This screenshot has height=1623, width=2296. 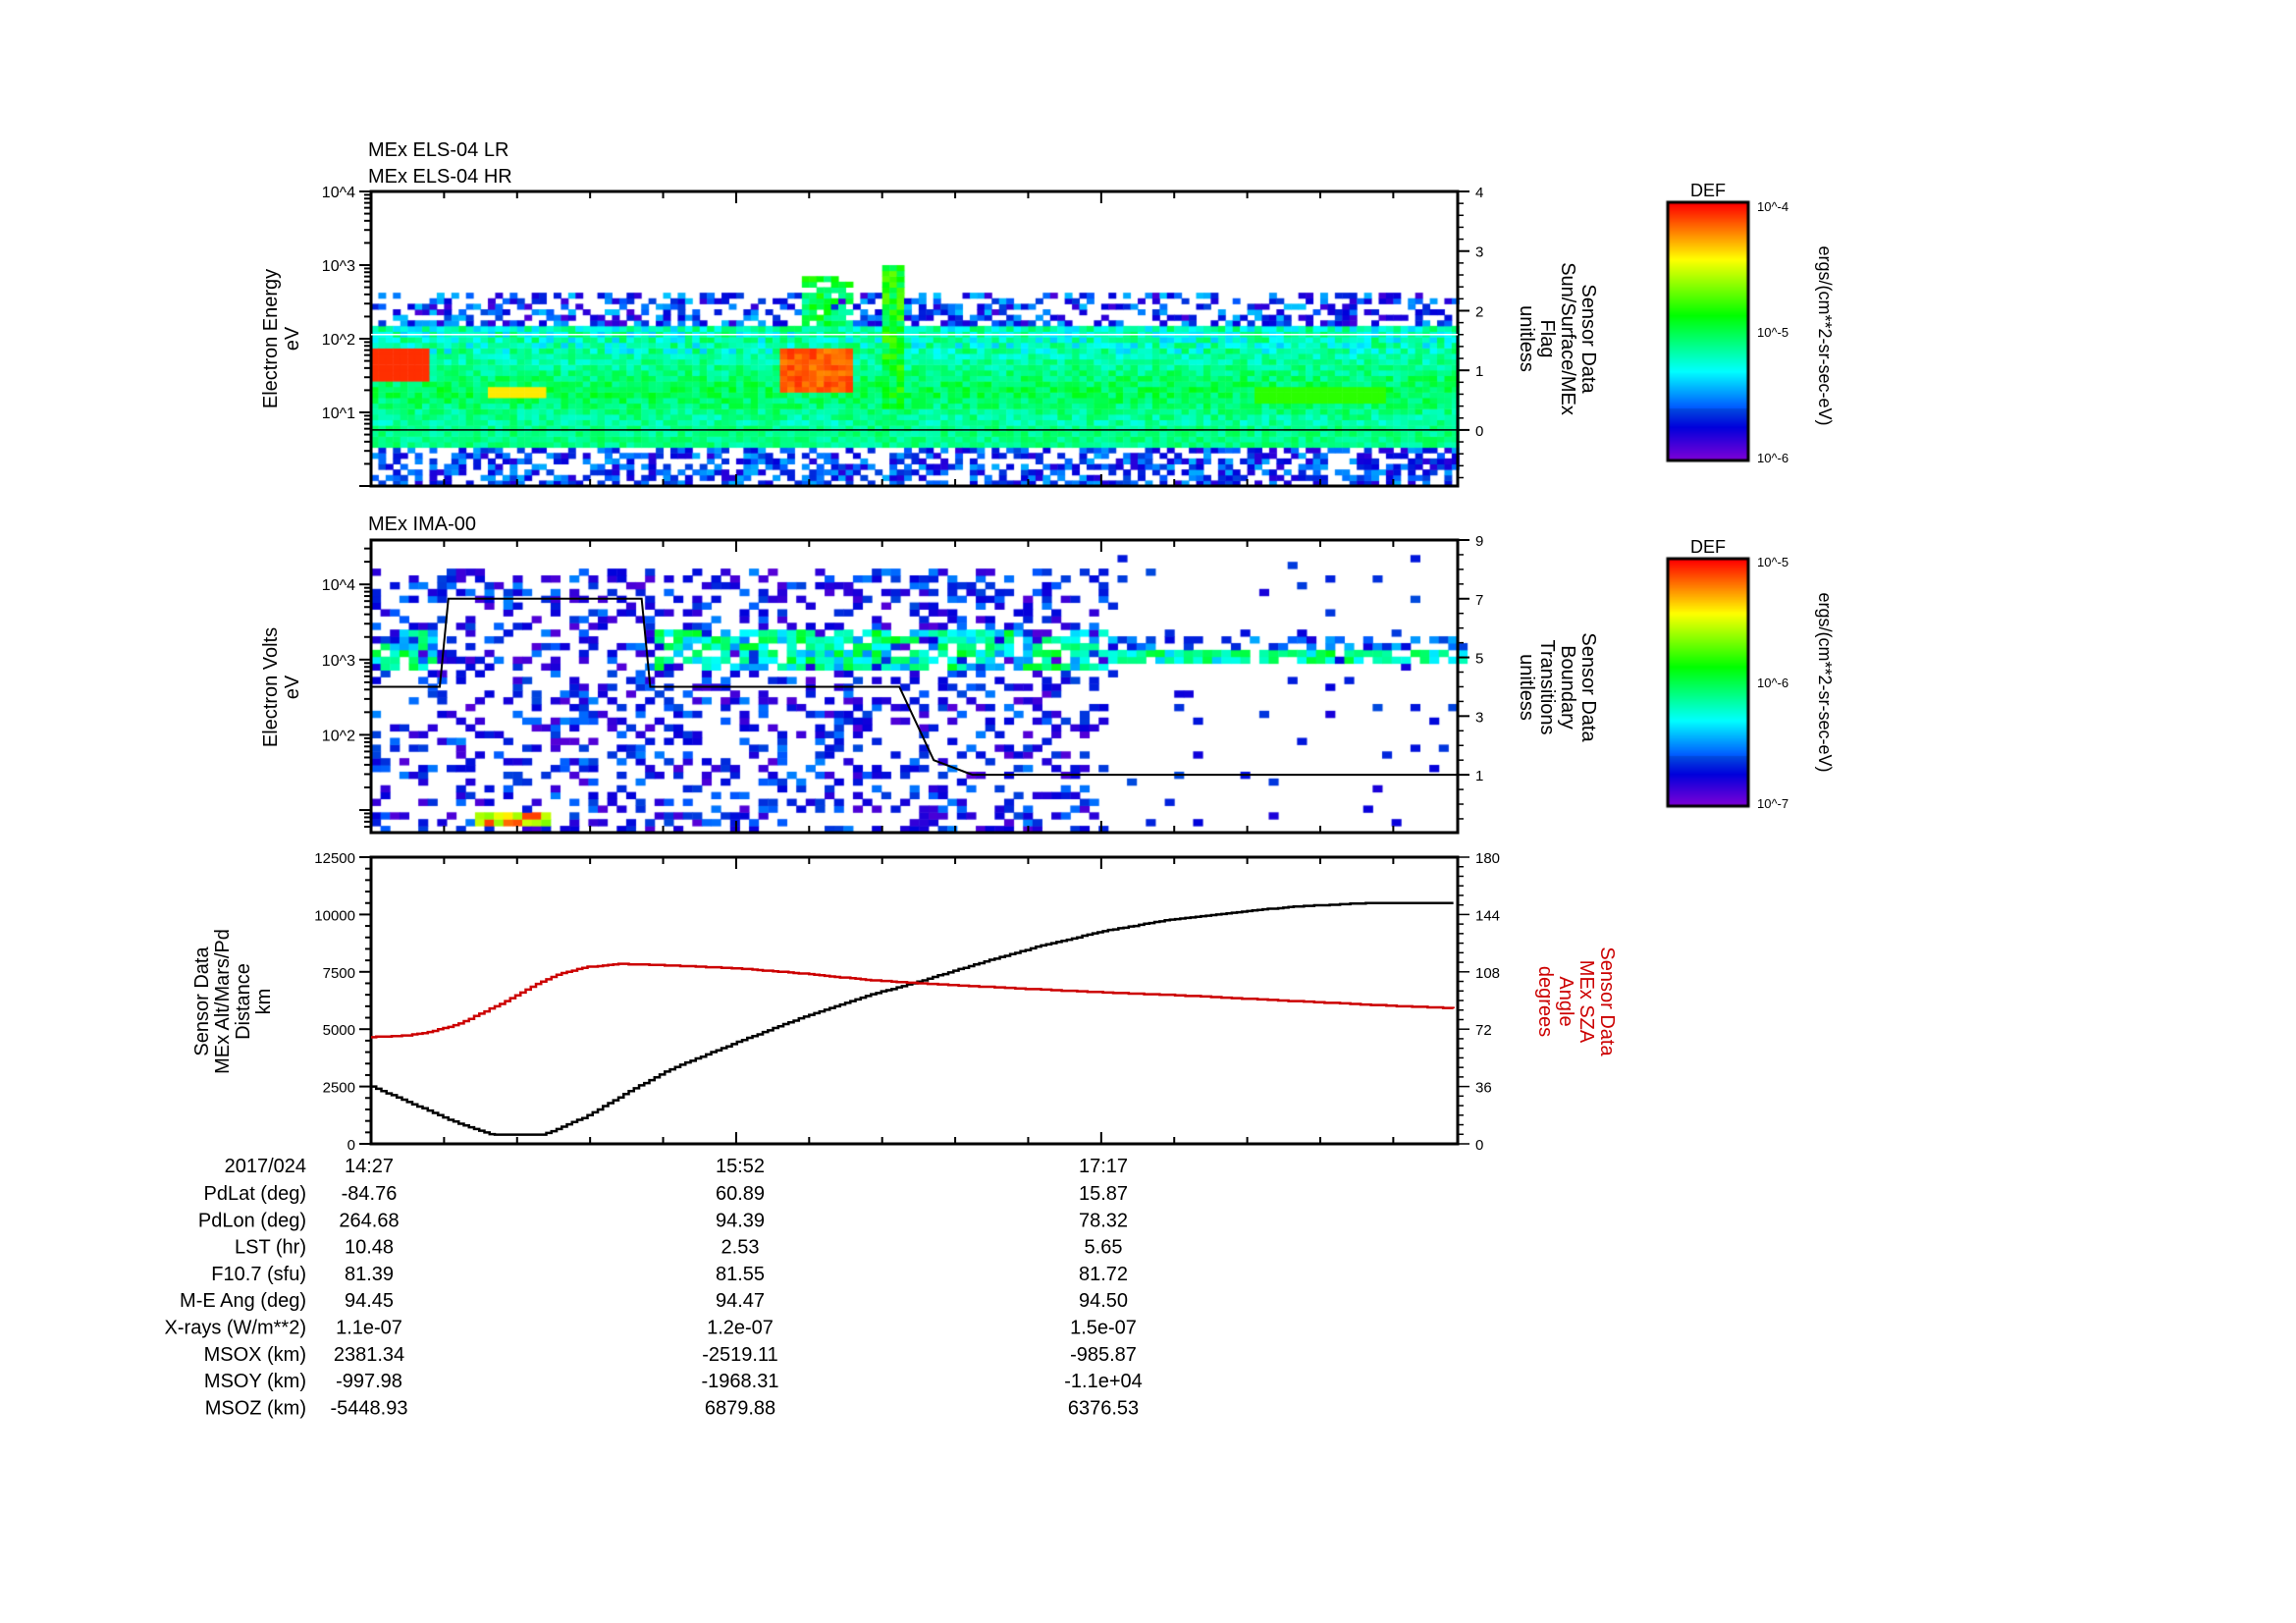 What do you see at coordinates (1588, 339) in the screenshot?
I see `els-right-label-1: Sensor Data` at bounding box center [1588, 339].